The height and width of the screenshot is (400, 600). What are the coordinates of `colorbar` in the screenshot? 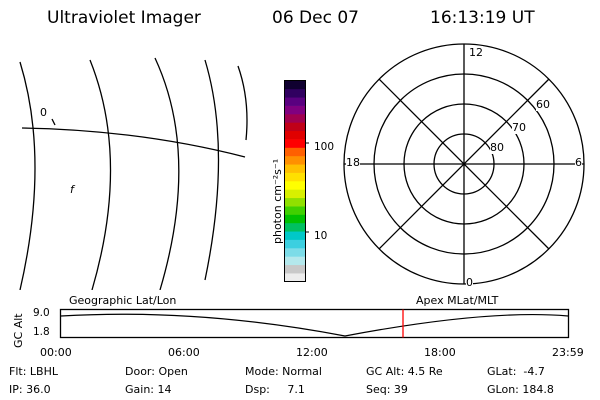 It's located at (296, 181).